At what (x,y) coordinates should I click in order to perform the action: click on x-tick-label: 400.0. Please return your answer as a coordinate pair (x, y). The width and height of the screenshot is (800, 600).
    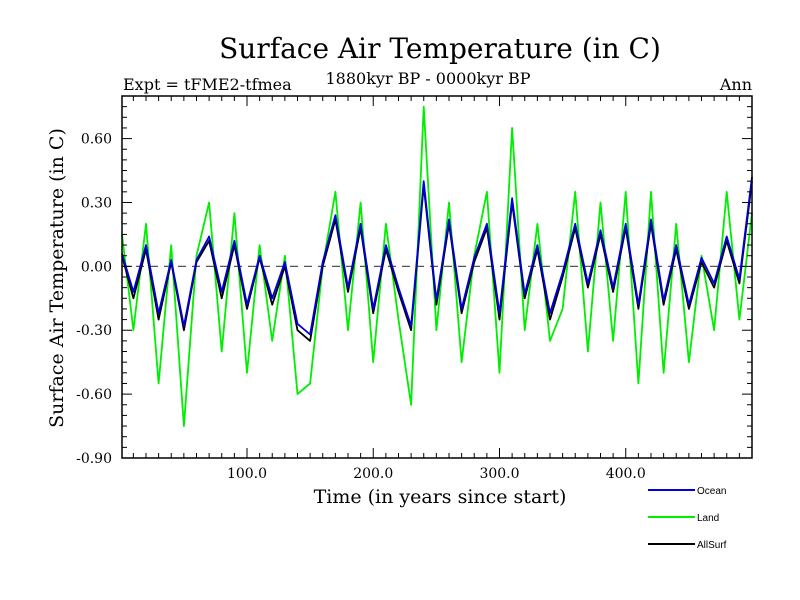
    Looking at the image, I should click on (626, 474).